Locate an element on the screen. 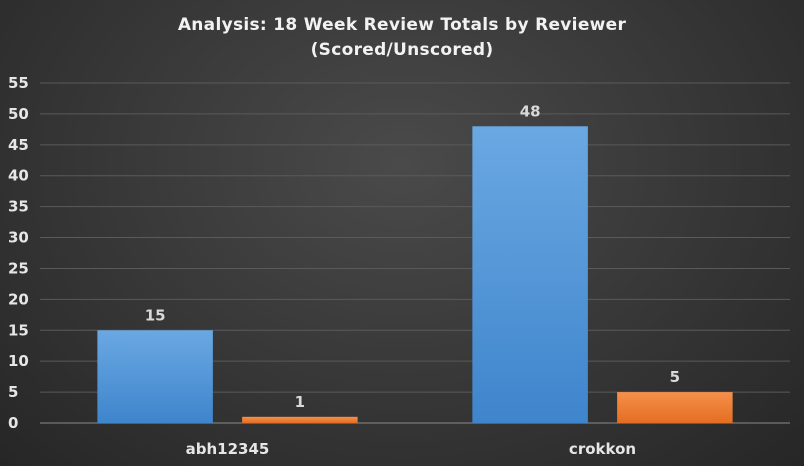 This screenshot has height=466, width=804. y-tick-label: 15 is located at coordinates (18, 330).